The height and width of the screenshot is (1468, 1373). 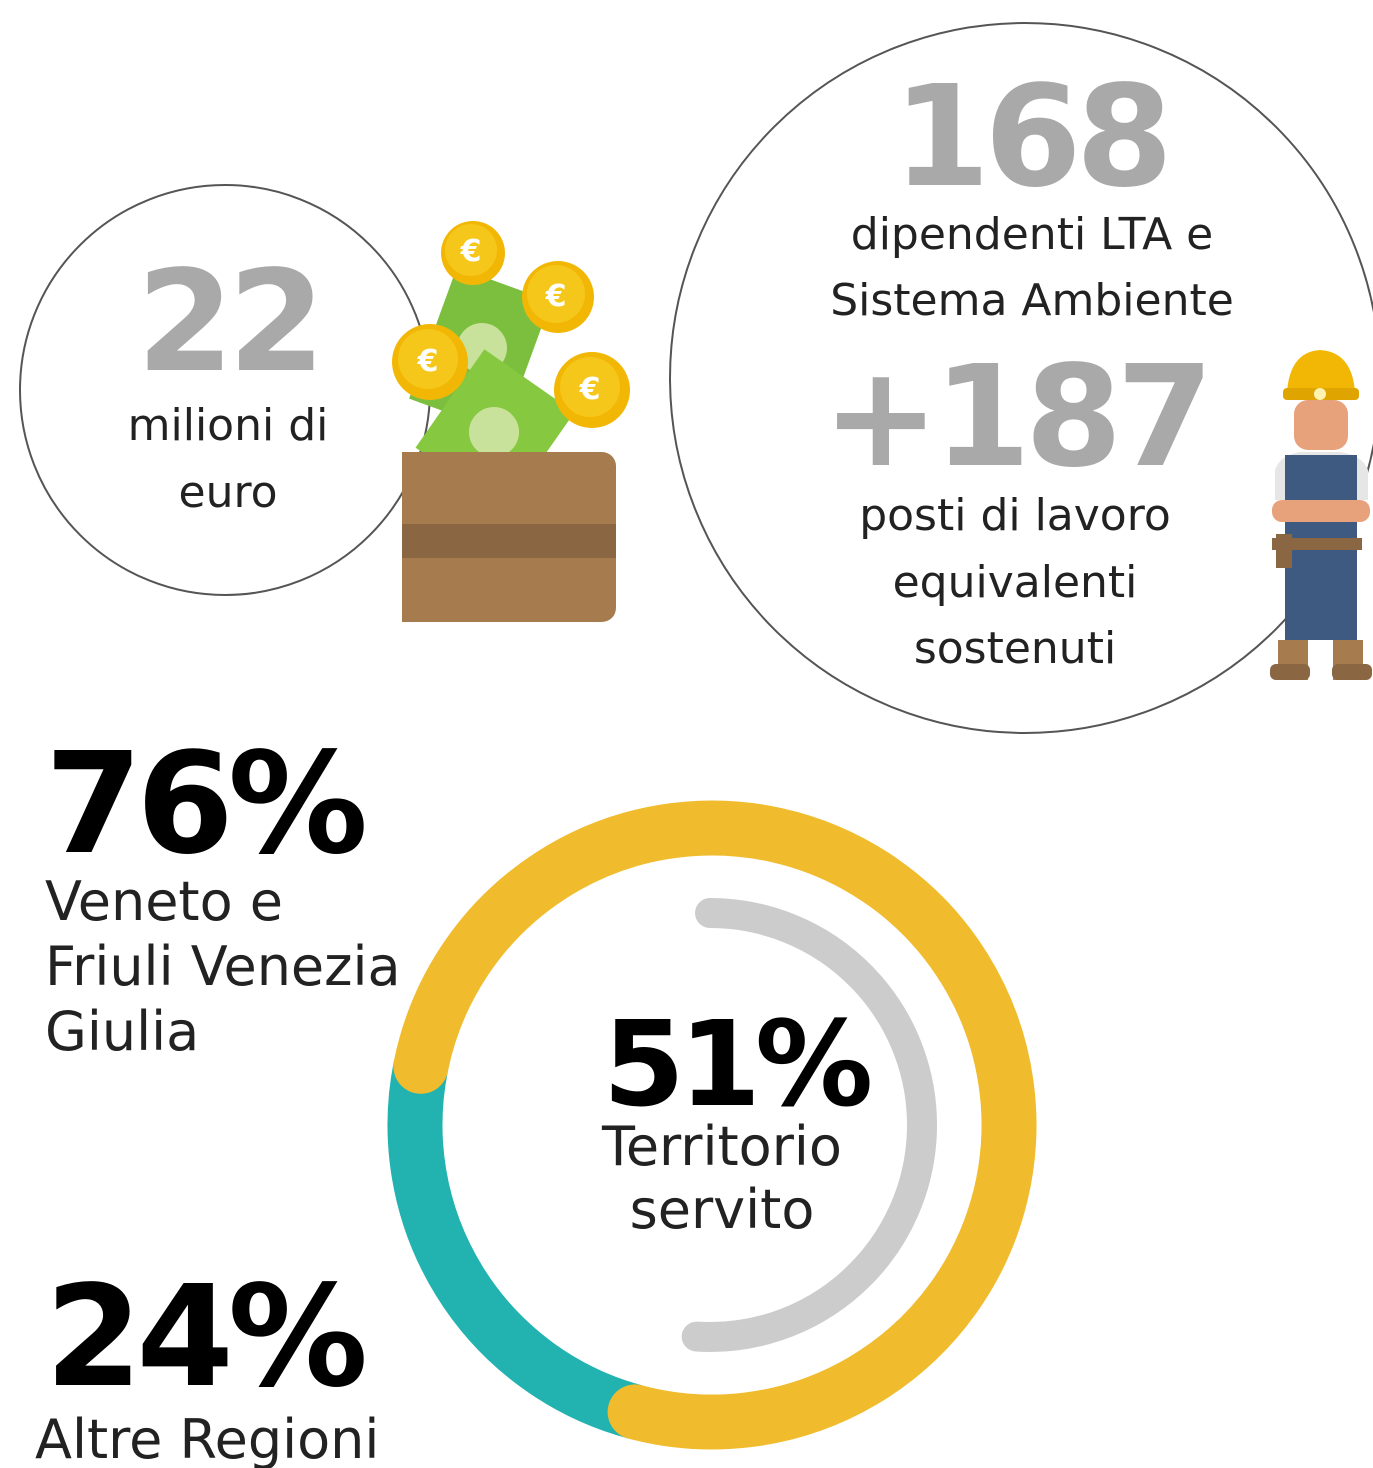 What do you see at coordinates (1015, 515) in the screenshot?
I see `jobs-label: posti di lavoro` at bounding box center [1015, 515].